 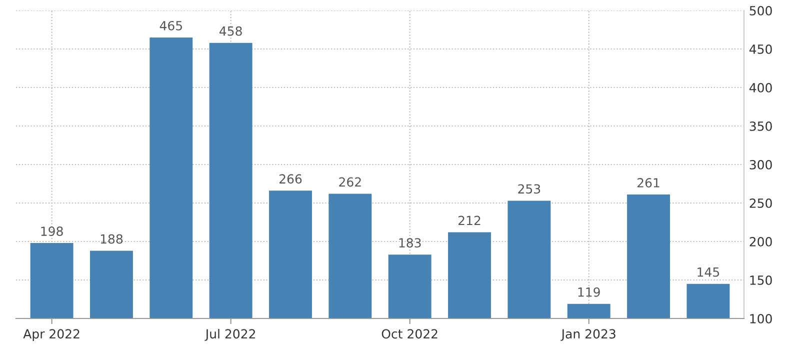 I want to click on data-label: 458, so click(x=231, y=31).